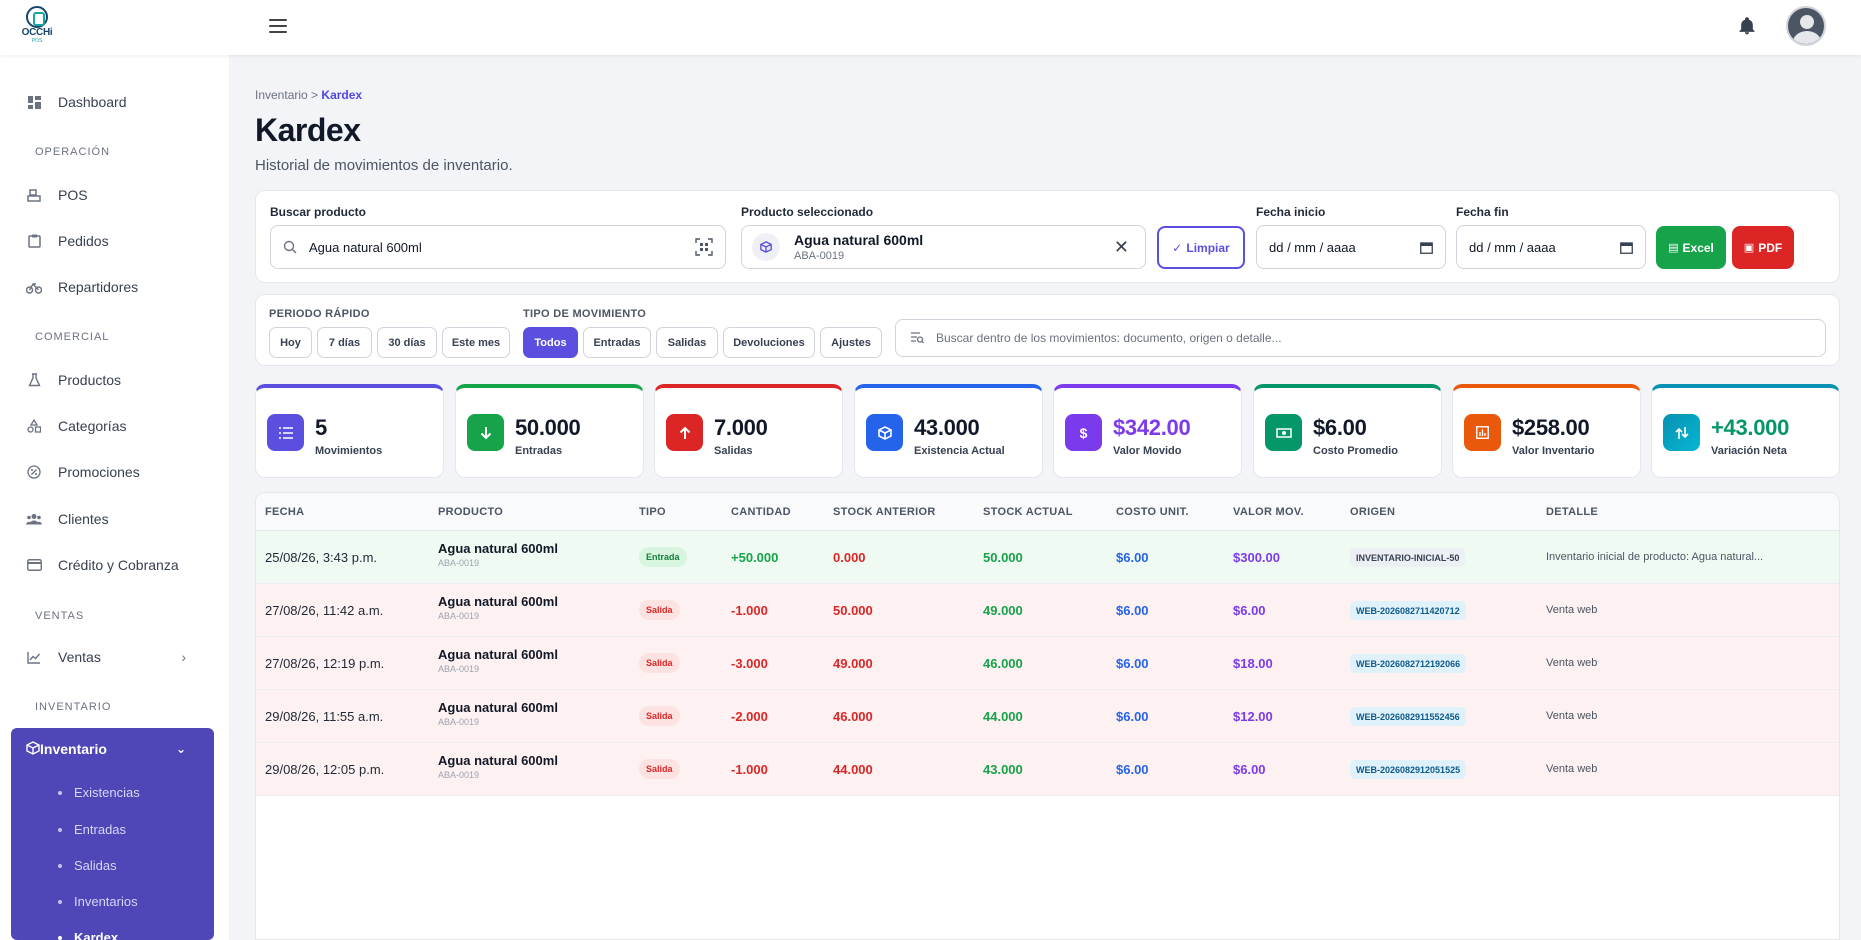 This screenshot has height=940, width=1861. Describe the element at coordinates (1408, 663) in the screenshot. I see `origin-tag: WEB-2026082712192066` at that location.